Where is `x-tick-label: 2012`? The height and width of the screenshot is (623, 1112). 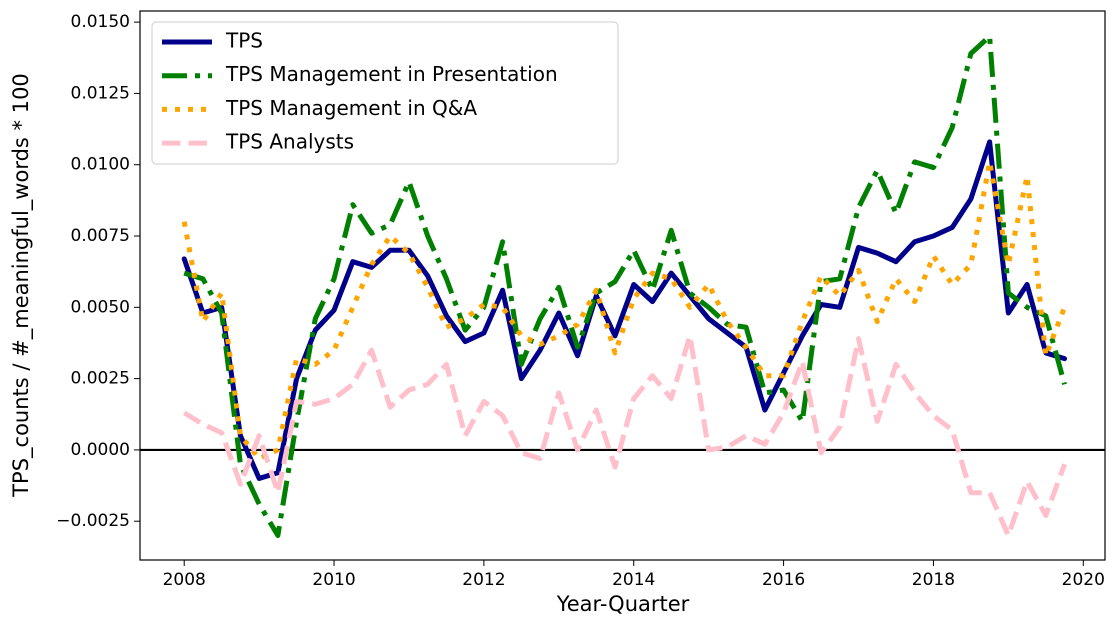 x-tick-label: 2012 is located at coordinates (483, 580).